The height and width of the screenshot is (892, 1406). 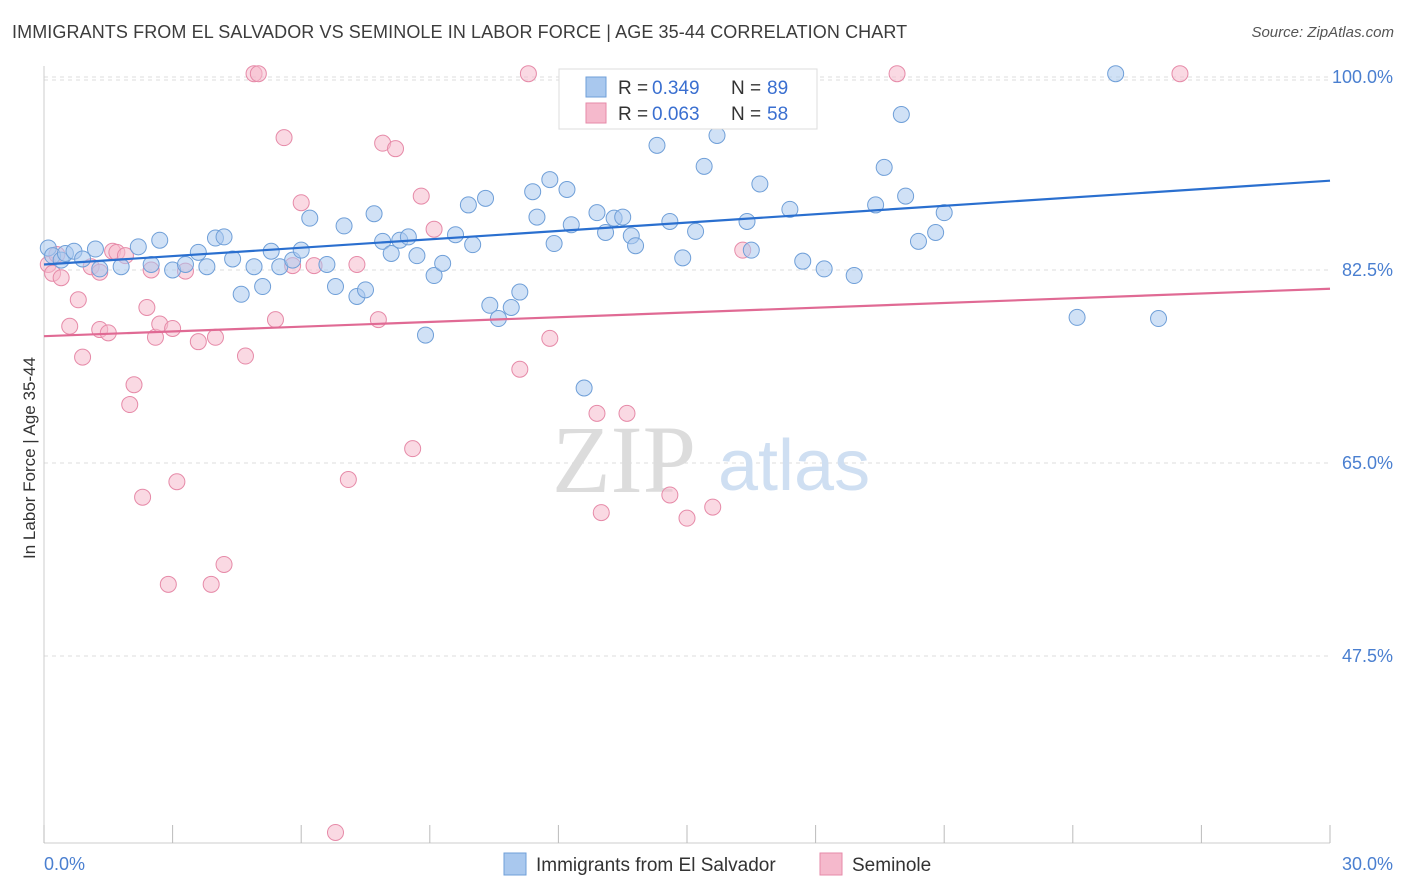 I want to click on y-tick-label-3: 100.0%, so click(x=1362, y=77).